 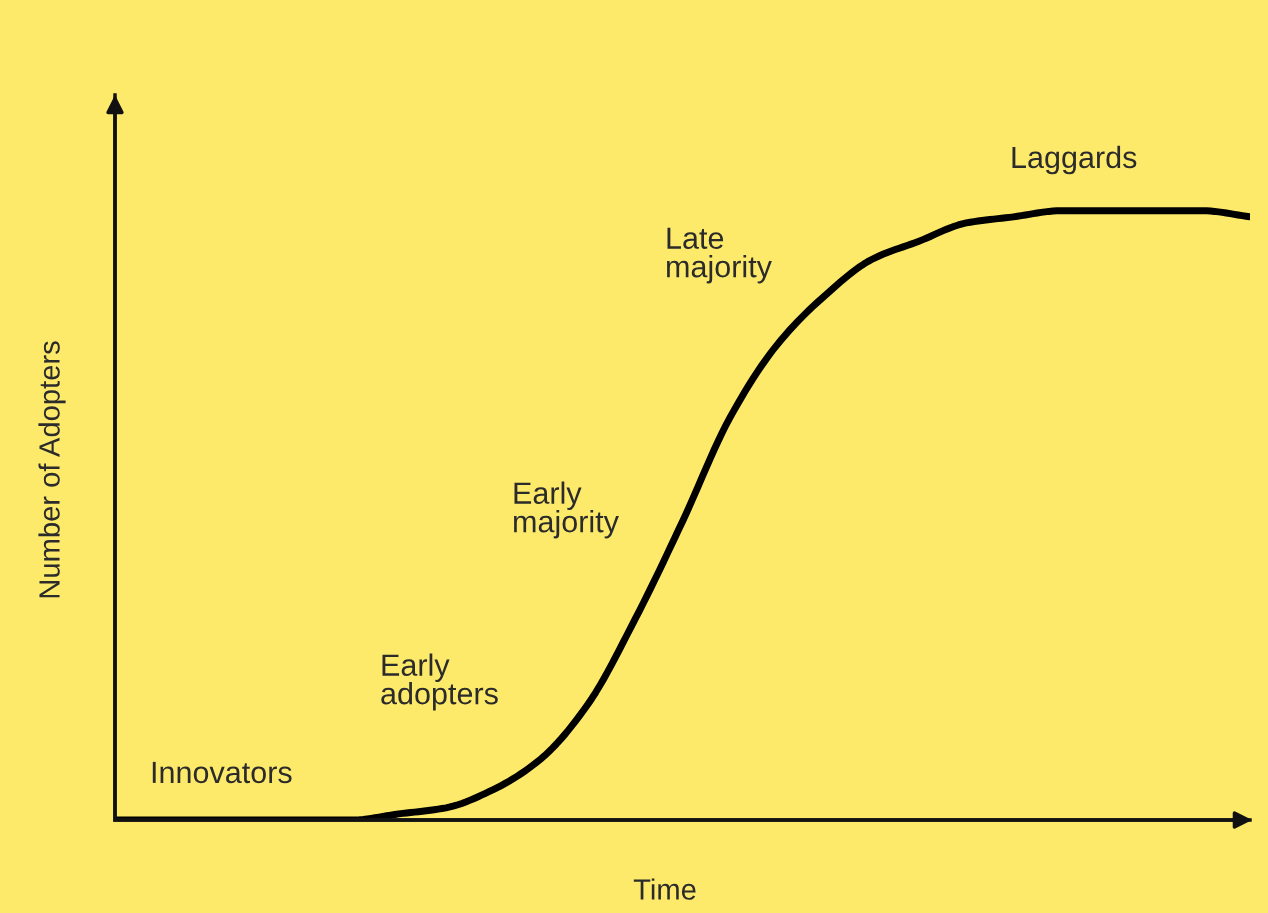 What do you see at coordinates (439, 682) in the screenshot?
I see `annotation: Early adopters` at bounding box center [439, 682].